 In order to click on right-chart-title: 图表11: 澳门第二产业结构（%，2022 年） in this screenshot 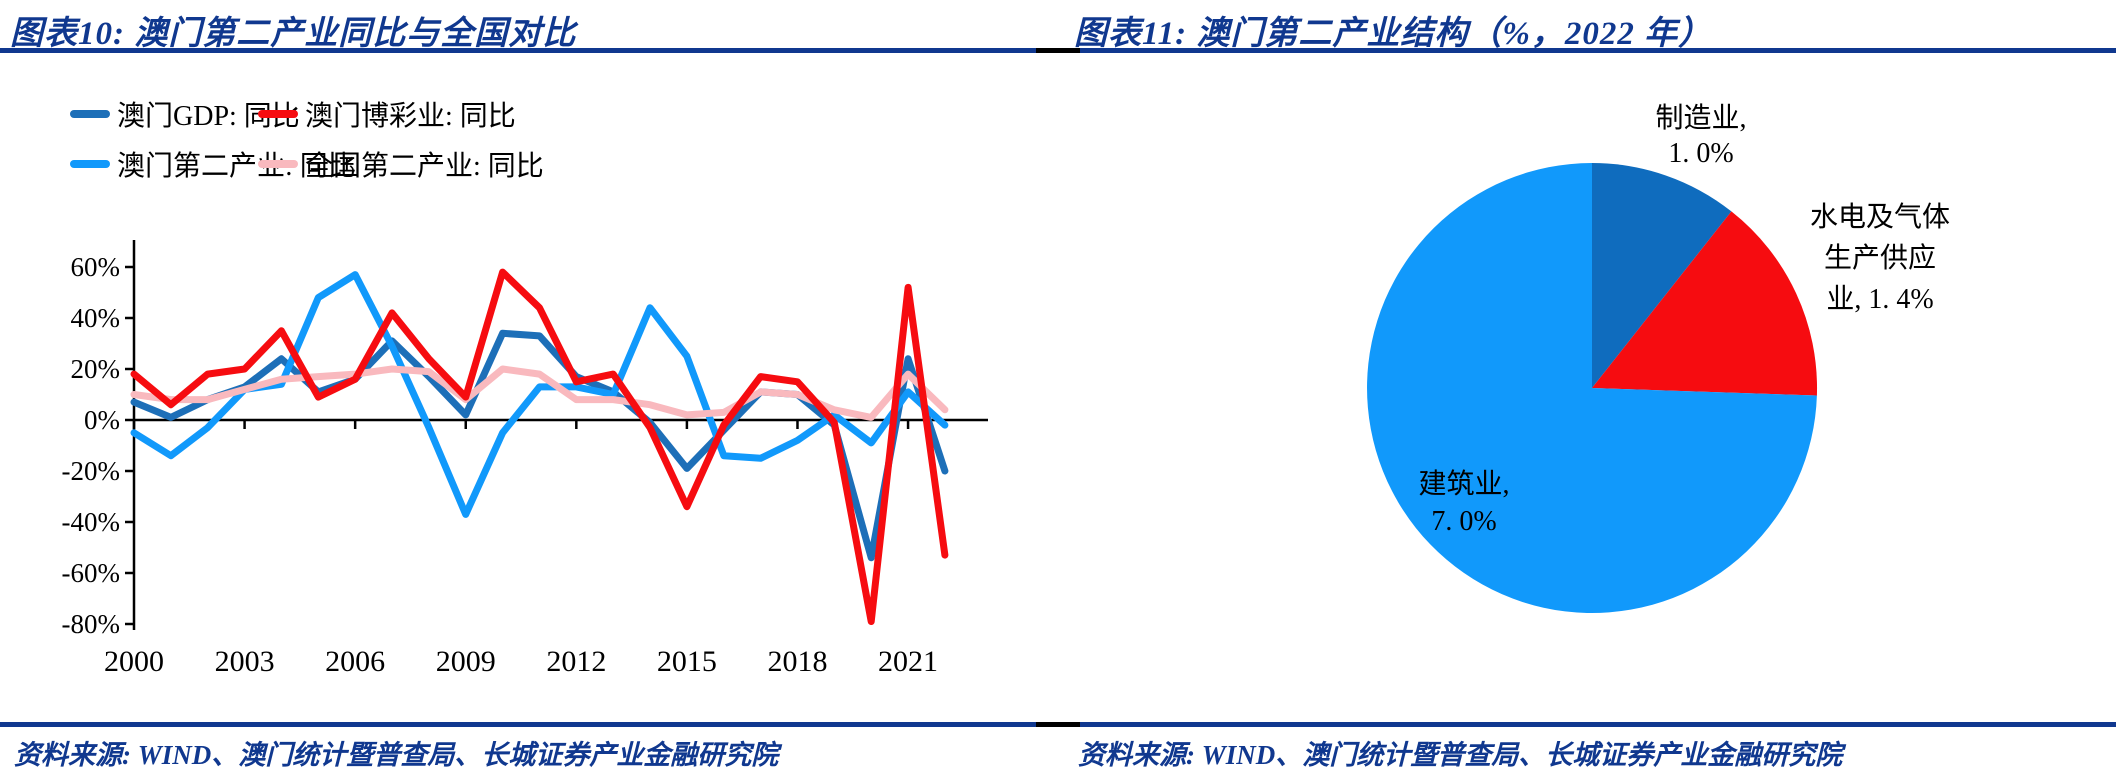, I will do `click(1393, 34)`.